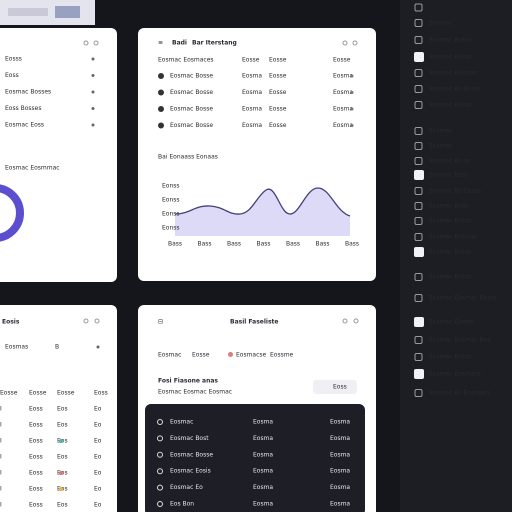  I want to click on label: Eoss Bosses, so click(23, 108).